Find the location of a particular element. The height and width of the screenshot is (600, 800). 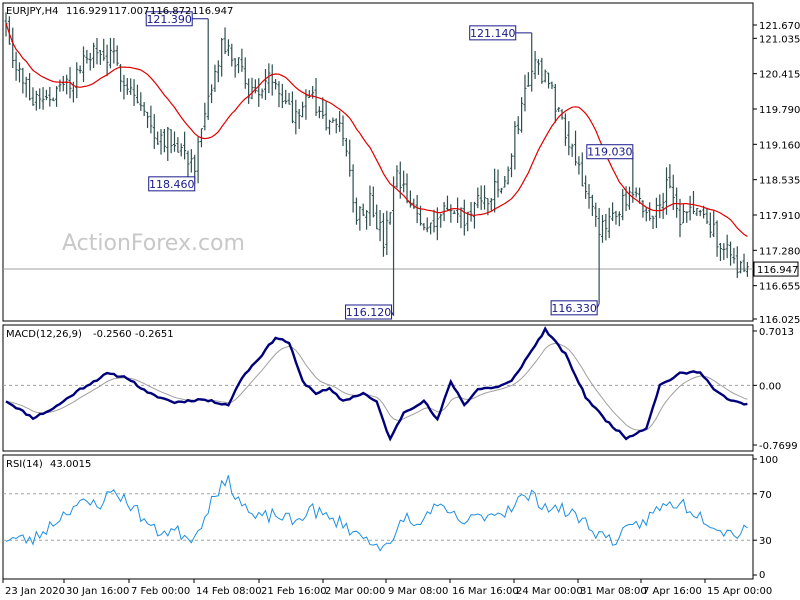

price-annotation: 116.120 is located at coordinates (369, 312).